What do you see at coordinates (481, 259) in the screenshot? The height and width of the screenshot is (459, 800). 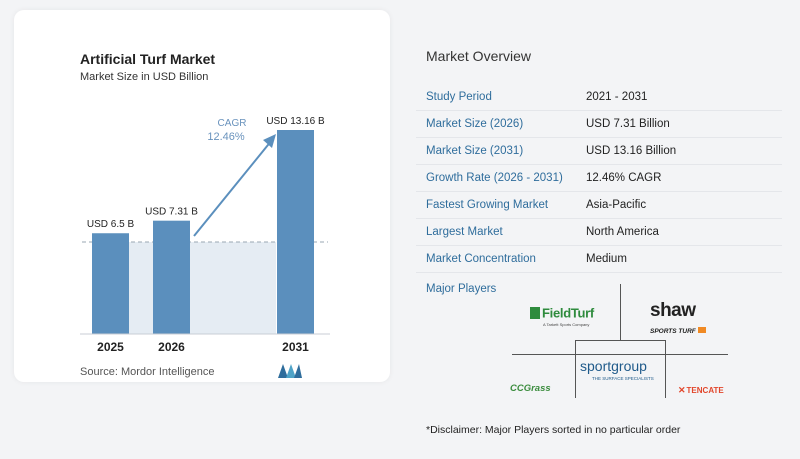 I see `row-key: Market Concentration` at bounding box center [481, 259].